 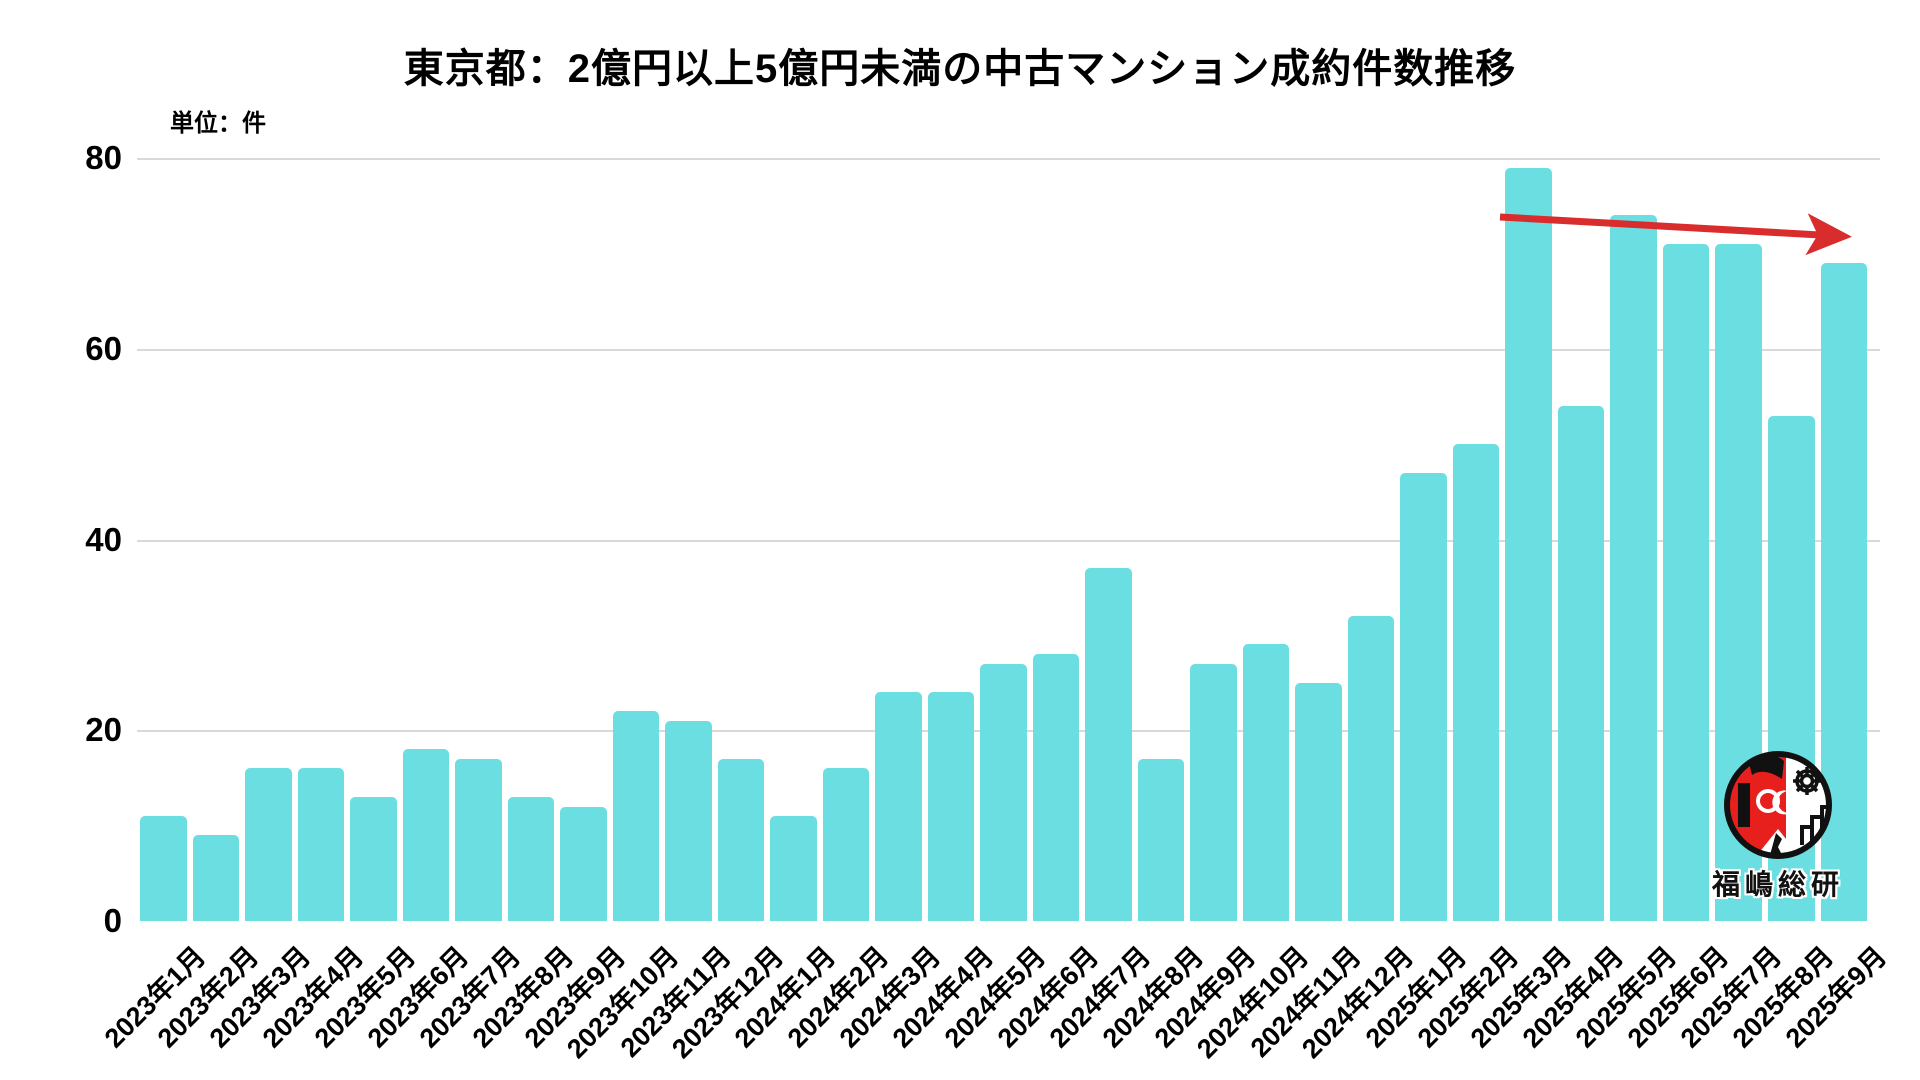 What do you see at coordinates (103, 157) in the screenshot?
I see `y-axis-tick-label: 80` at bounding box center [103, 157].